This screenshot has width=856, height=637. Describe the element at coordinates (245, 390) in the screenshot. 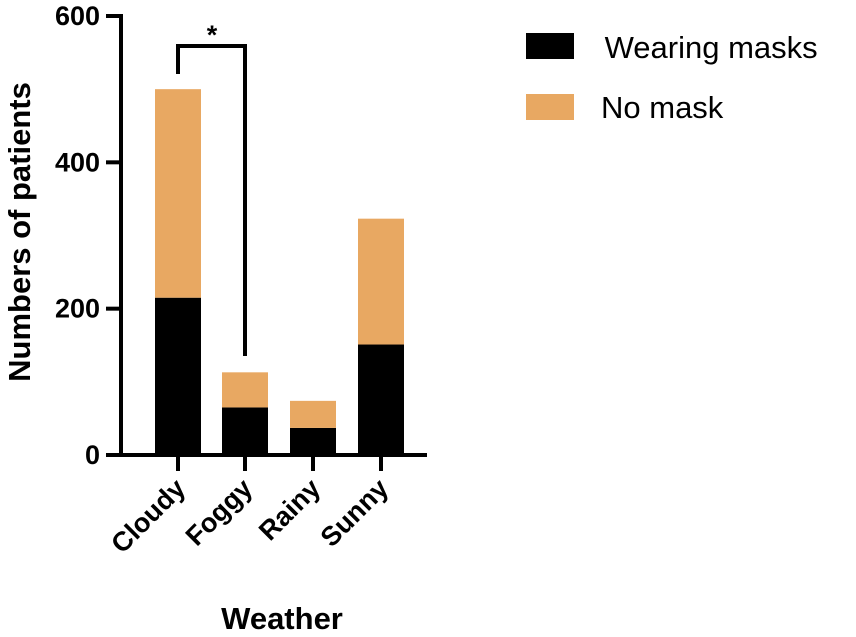

I see `bar-foggy-no-mask` at that location.